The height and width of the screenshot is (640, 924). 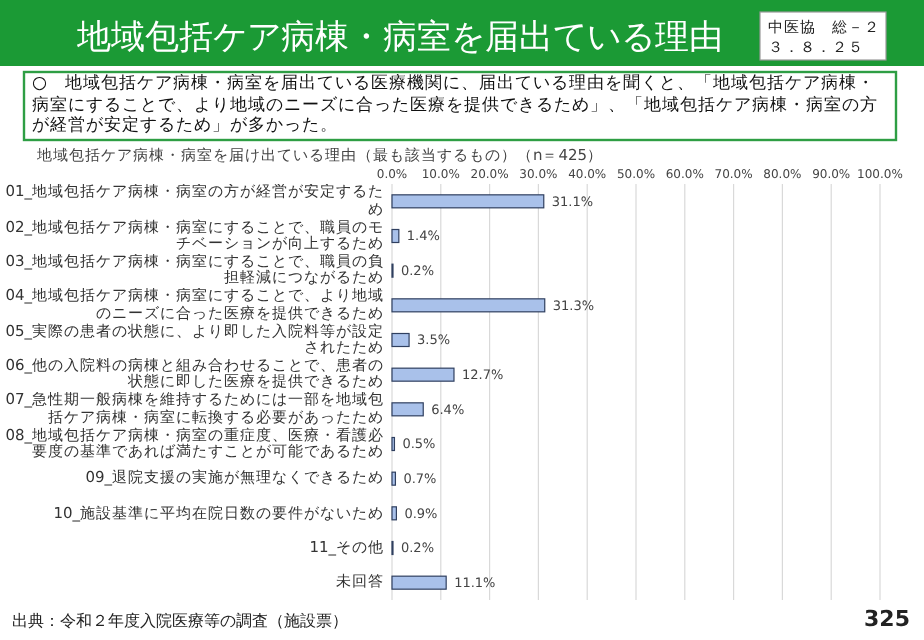 I want to click on chart-title: 地域包括ケア病棟・病室を届出ている理由, so click(x=399, y=38).